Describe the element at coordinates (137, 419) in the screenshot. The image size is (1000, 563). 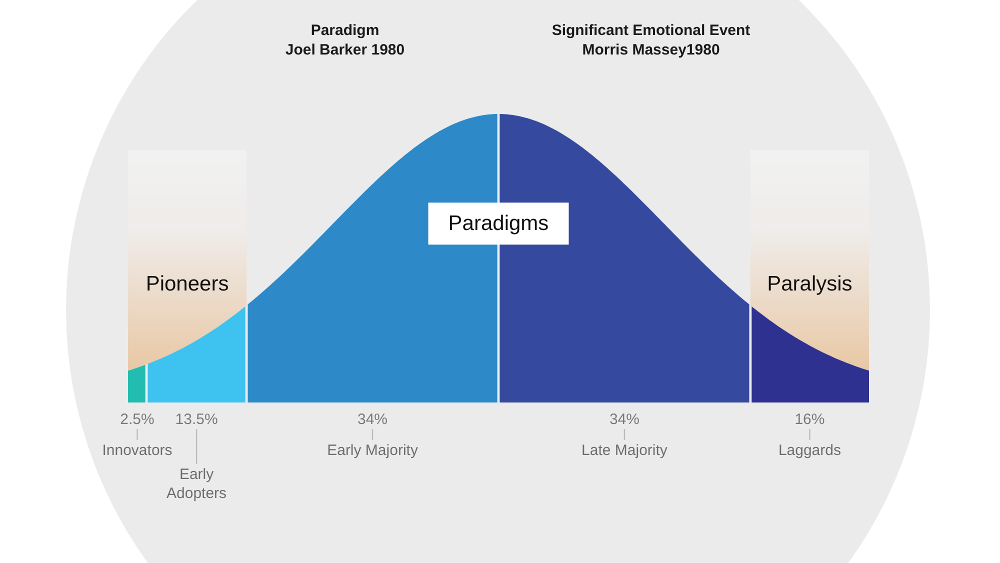
I see `data-label: 2.5%` at that location.